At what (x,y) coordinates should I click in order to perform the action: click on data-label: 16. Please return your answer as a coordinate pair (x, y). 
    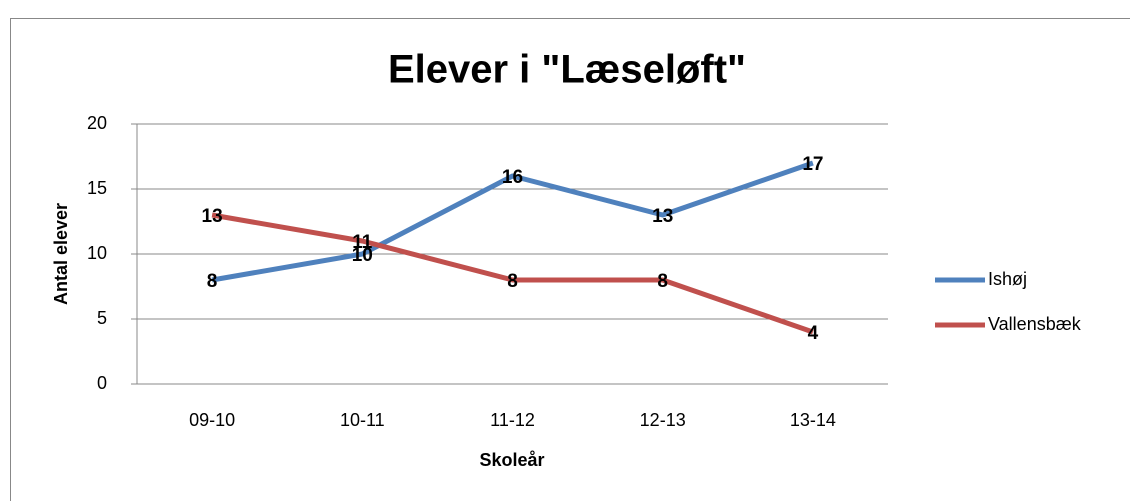
    Looking at the image, I should click on (512, 177).